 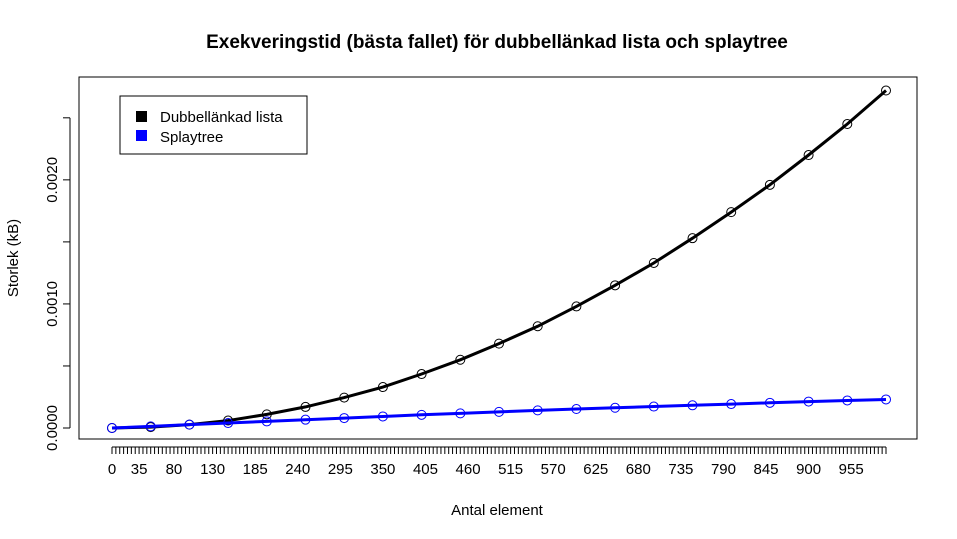 What do you see at coordinates (52, 304) in the screenshot?
I see `y-tick-label: 0.0010` at bounding box center [52, 304].